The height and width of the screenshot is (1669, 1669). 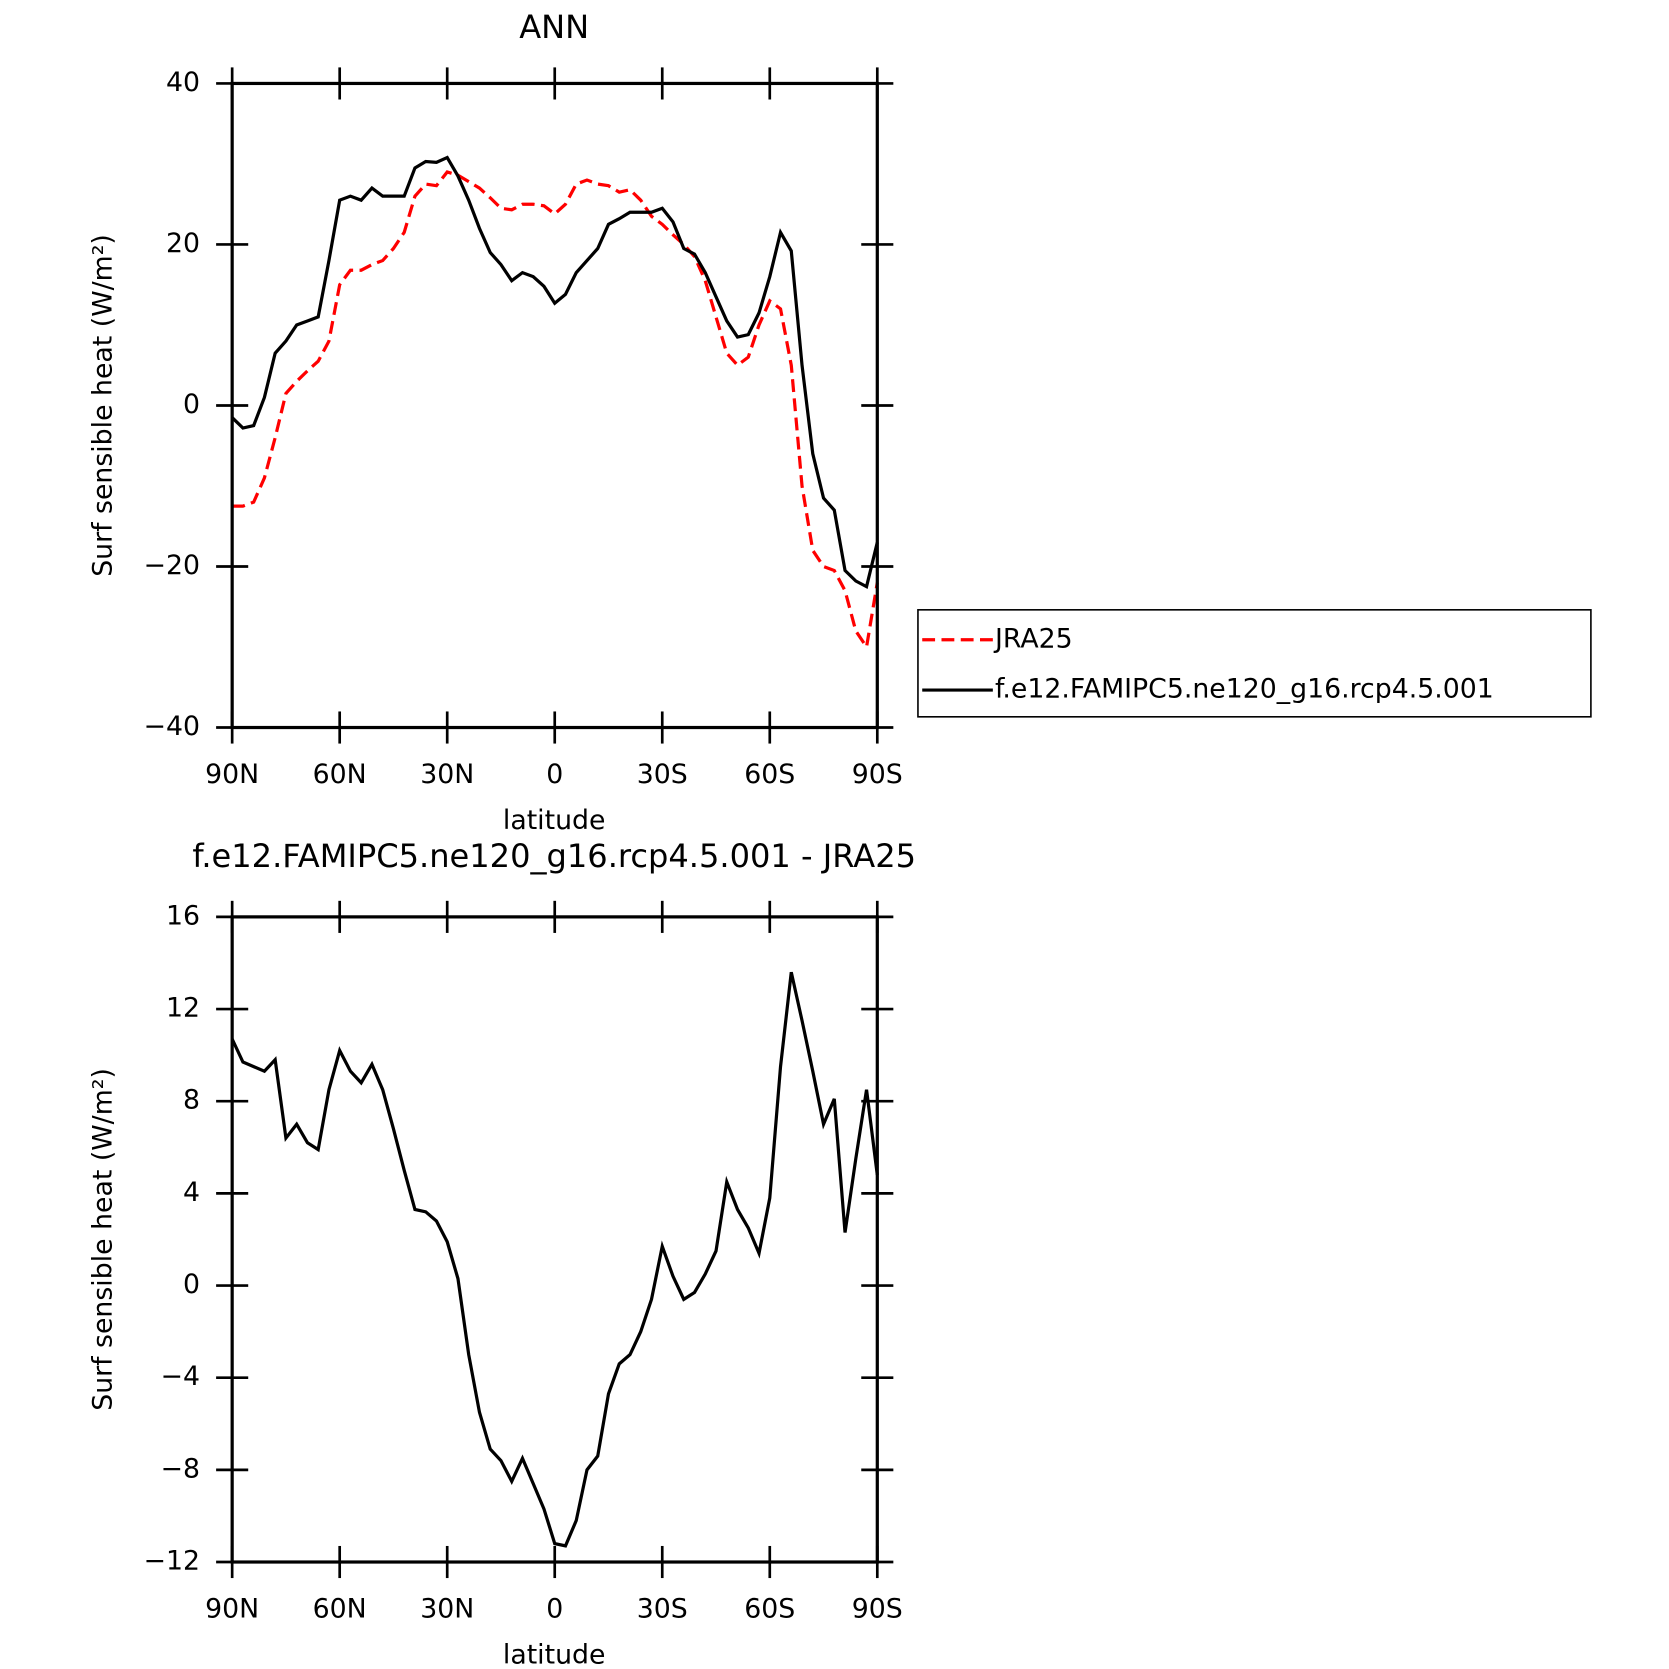 I want to click on legend-label: JRA25, so click(x=1033, y=638).